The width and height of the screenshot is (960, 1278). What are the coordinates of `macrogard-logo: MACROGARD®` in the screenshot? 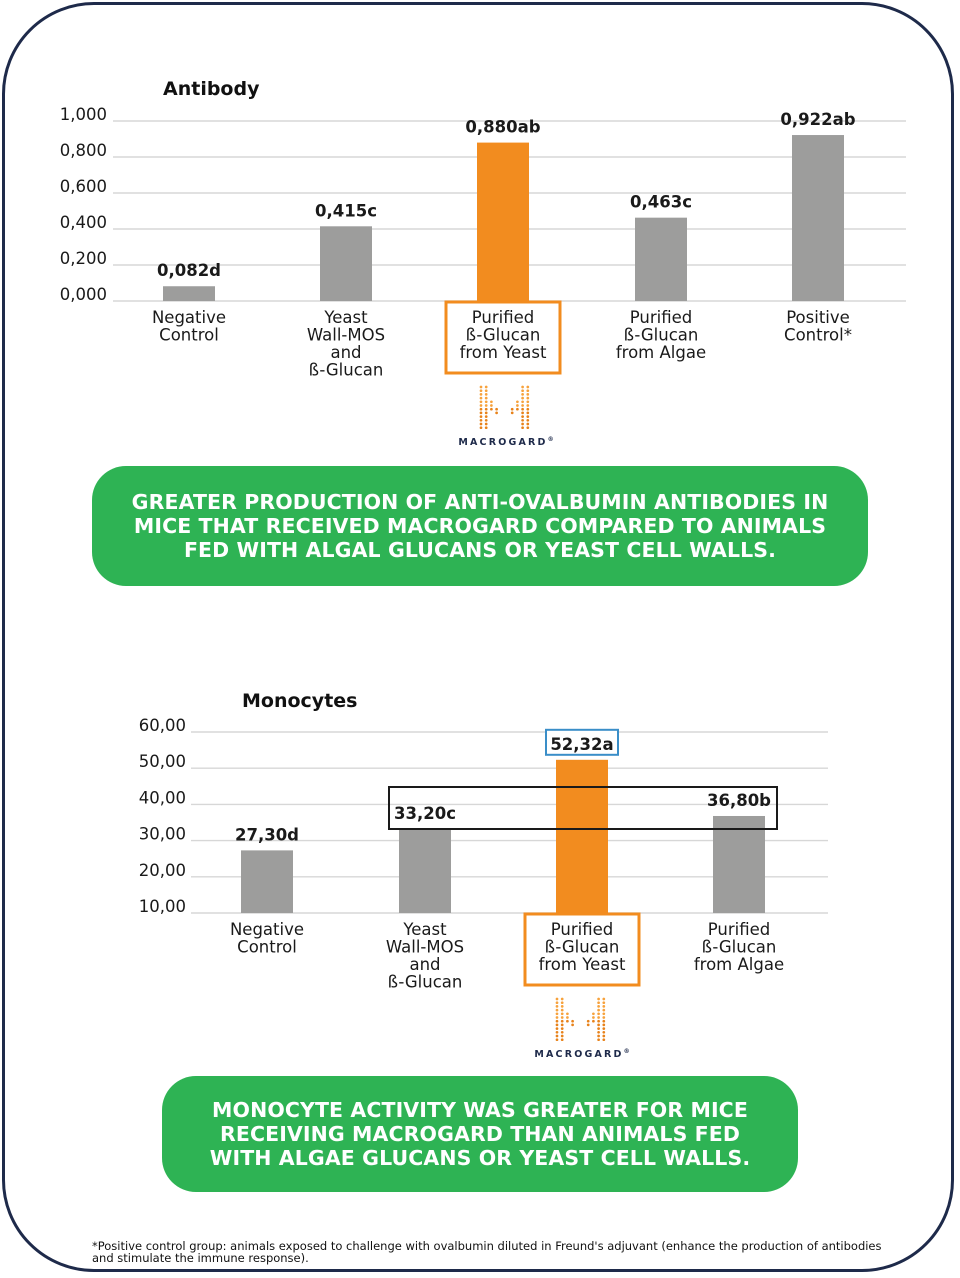 It's located at (506, 416).